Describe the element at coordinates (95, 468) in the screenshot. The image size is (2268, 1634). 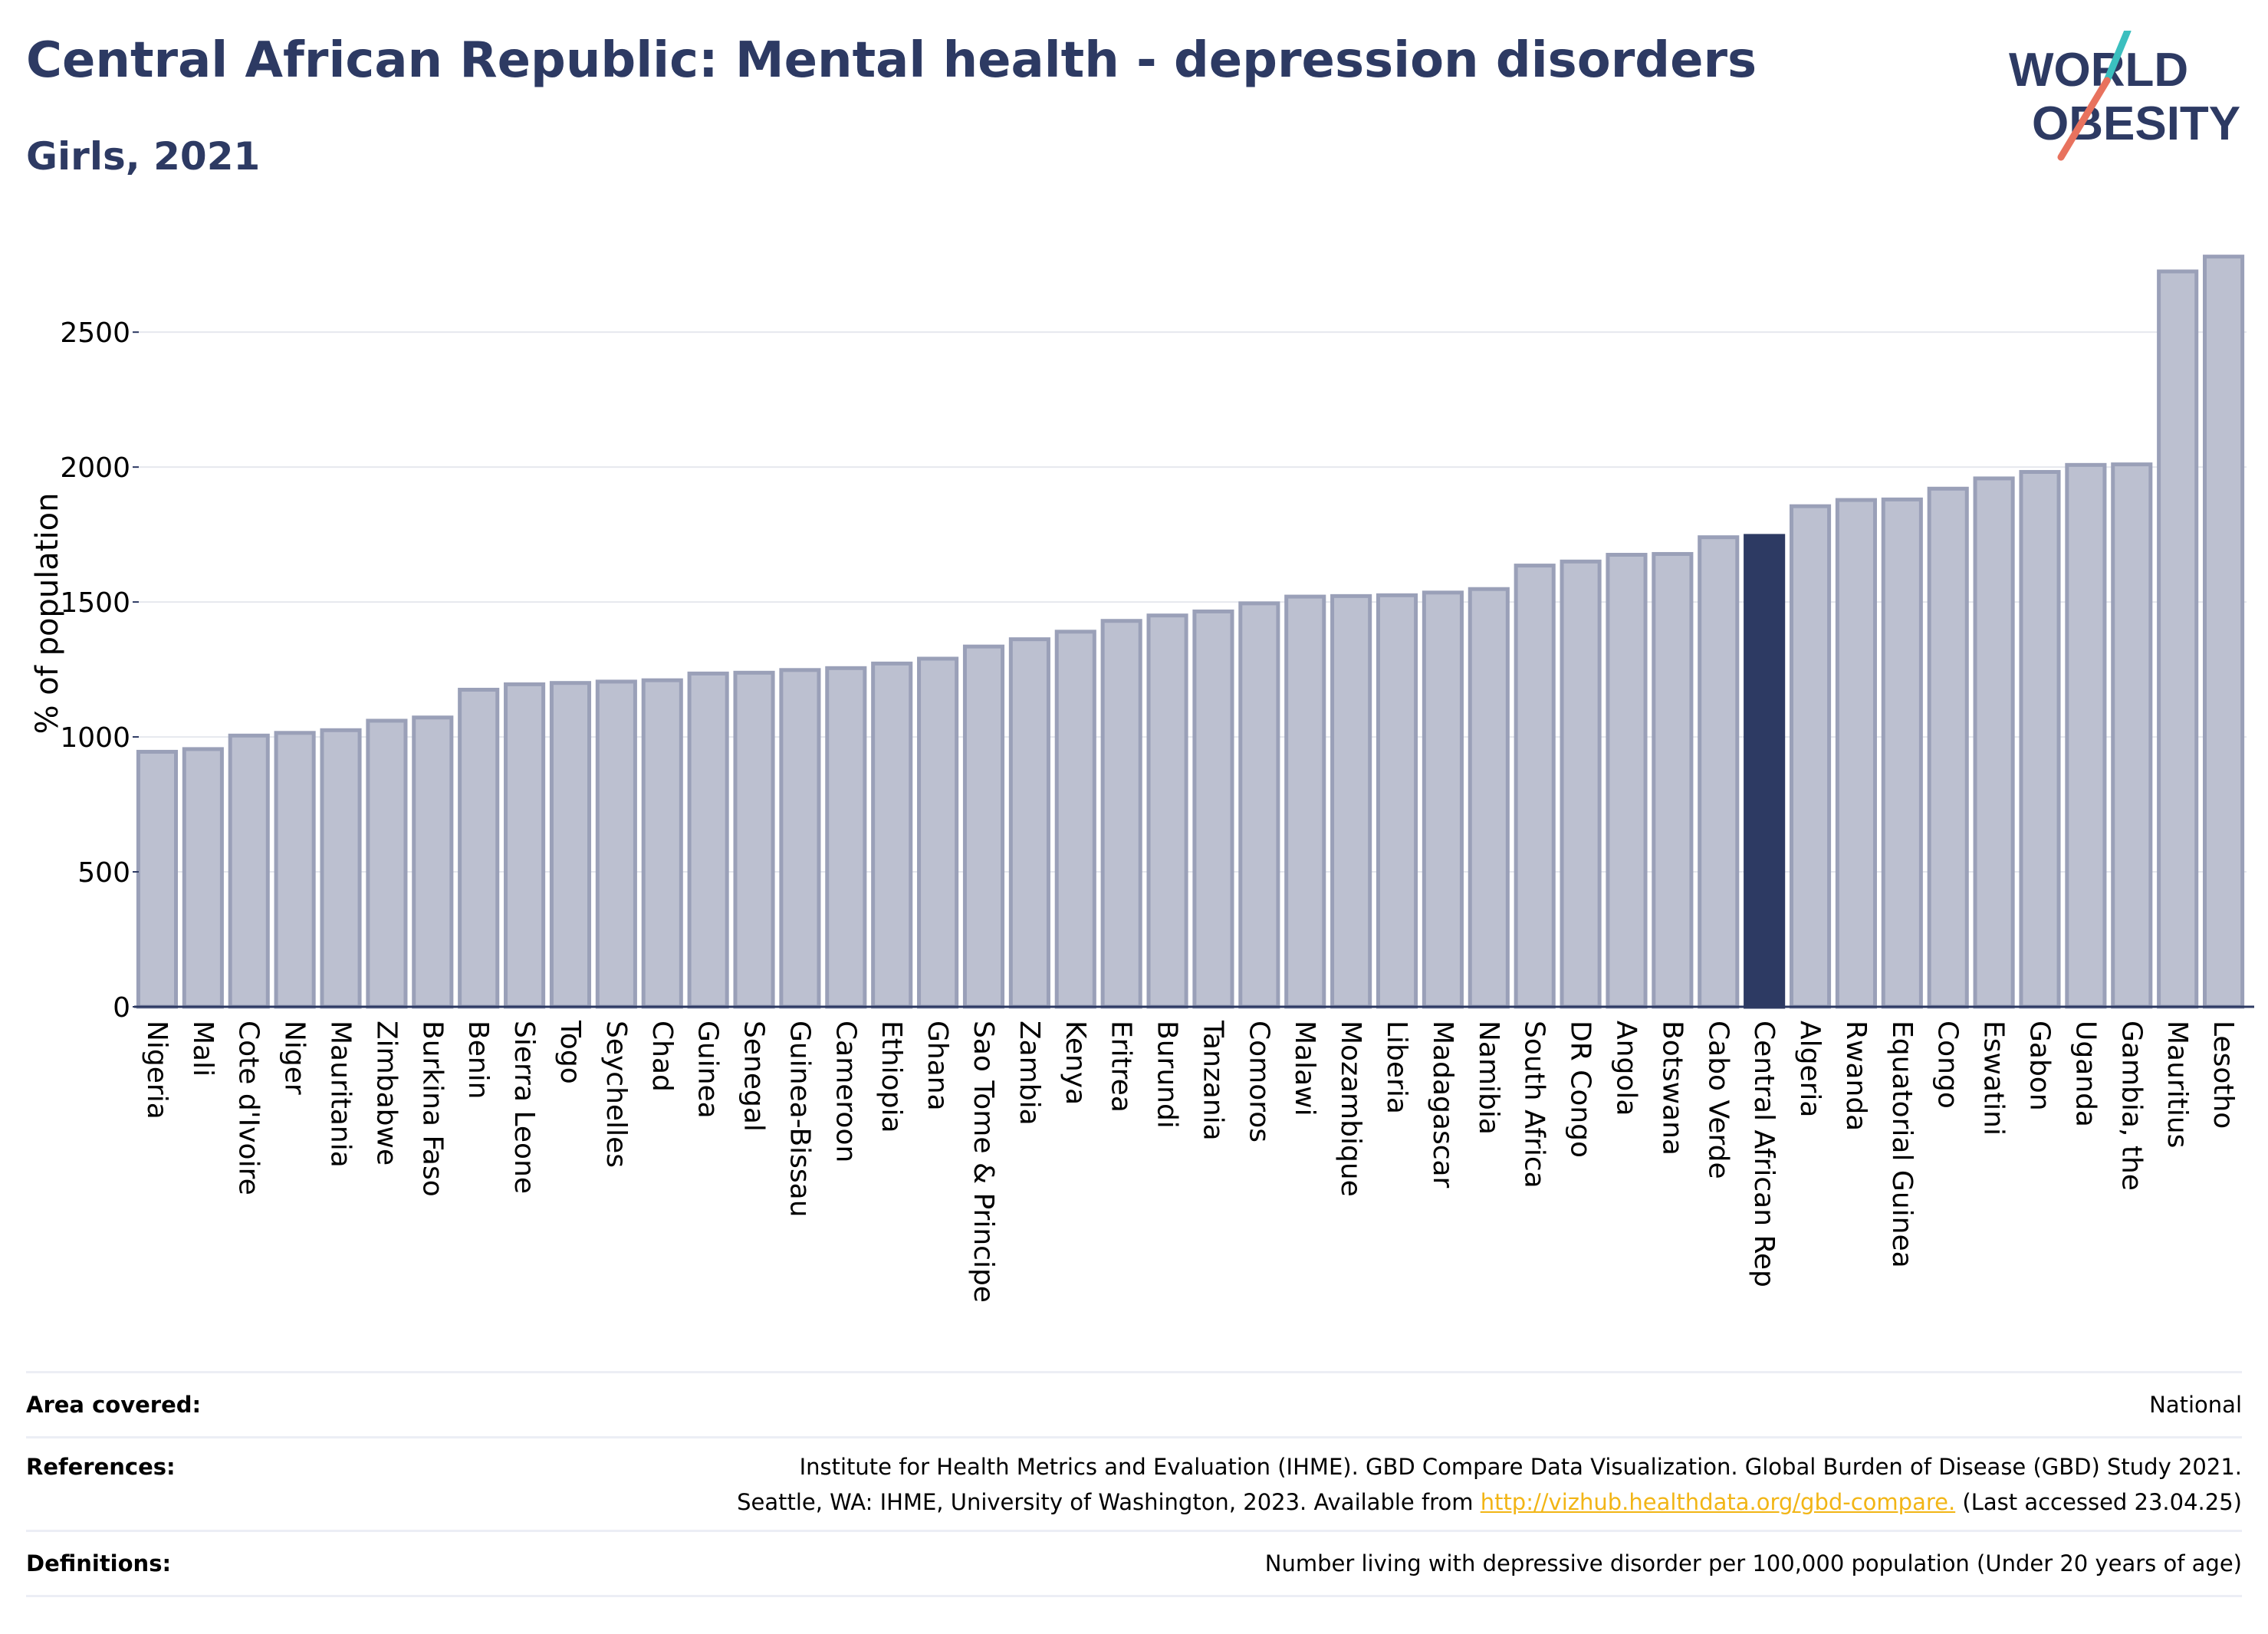
I see `y-tick-label: 2000` at that location.